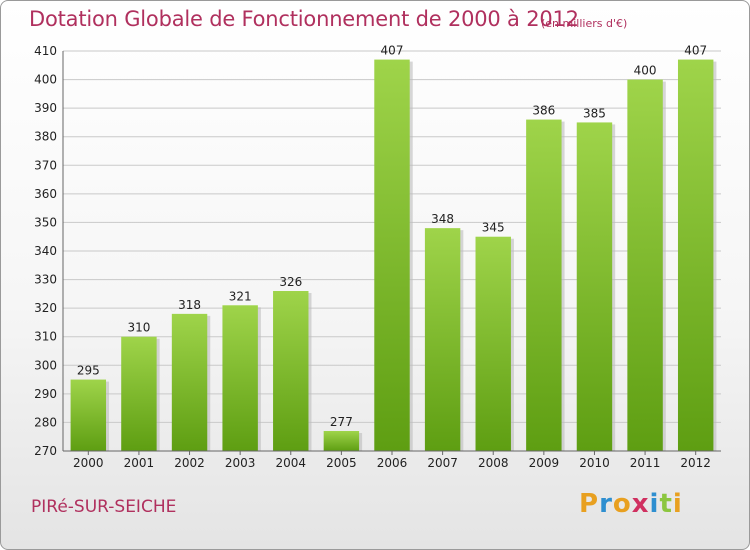 This screenshot has width=750, height=550. I want to click on y-tick-label: 380, so click(45, 137).